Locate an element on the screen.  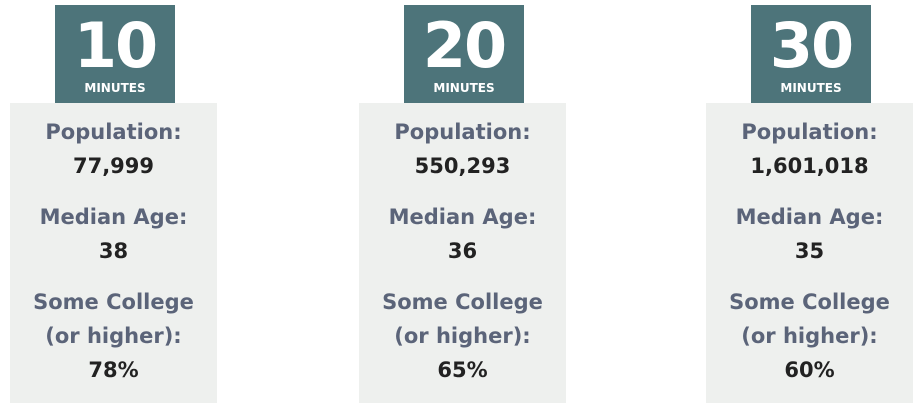
stat: Some College (or higher): 65% is located at coordinates (462, 336).